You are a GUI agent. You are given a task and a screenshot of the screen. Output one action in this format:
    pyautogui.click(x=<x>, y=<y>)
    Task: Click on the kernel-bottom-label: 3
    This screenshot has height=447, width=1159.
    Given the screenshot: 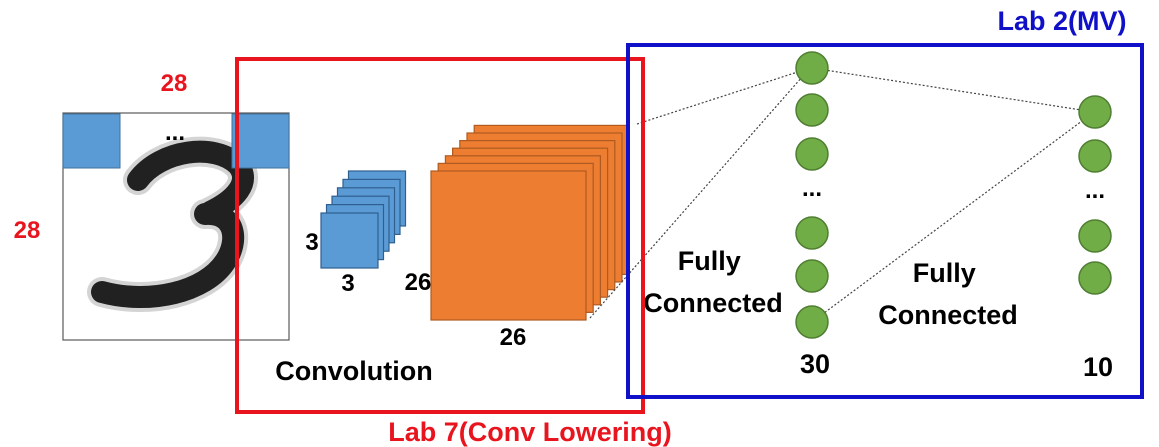 What is the action you would take?
    pyautogui.click(x=347, y=283)
    